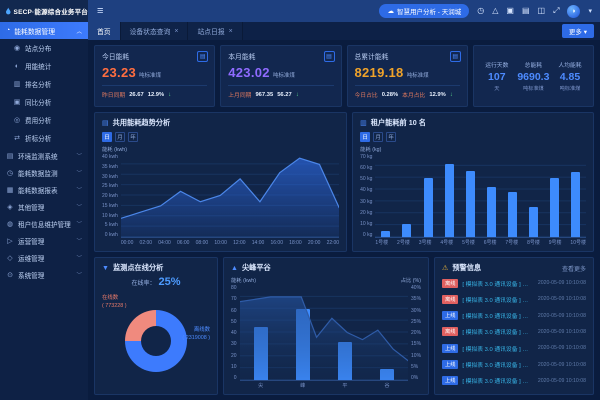  I want to click on sidebar-item-排名分析: ▥ 排名分析, so click(44, 84).